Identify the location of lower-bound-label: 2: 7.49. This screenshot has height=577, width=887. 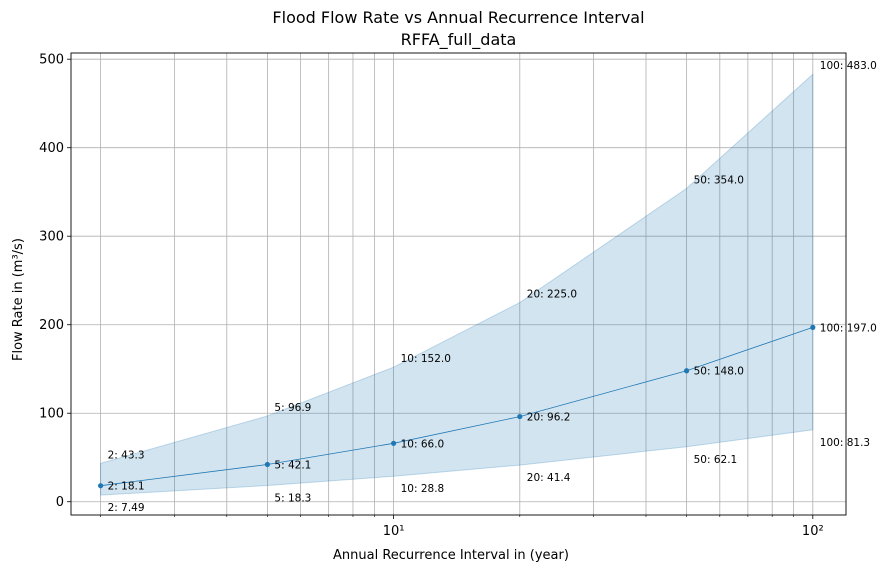
(126, 508).